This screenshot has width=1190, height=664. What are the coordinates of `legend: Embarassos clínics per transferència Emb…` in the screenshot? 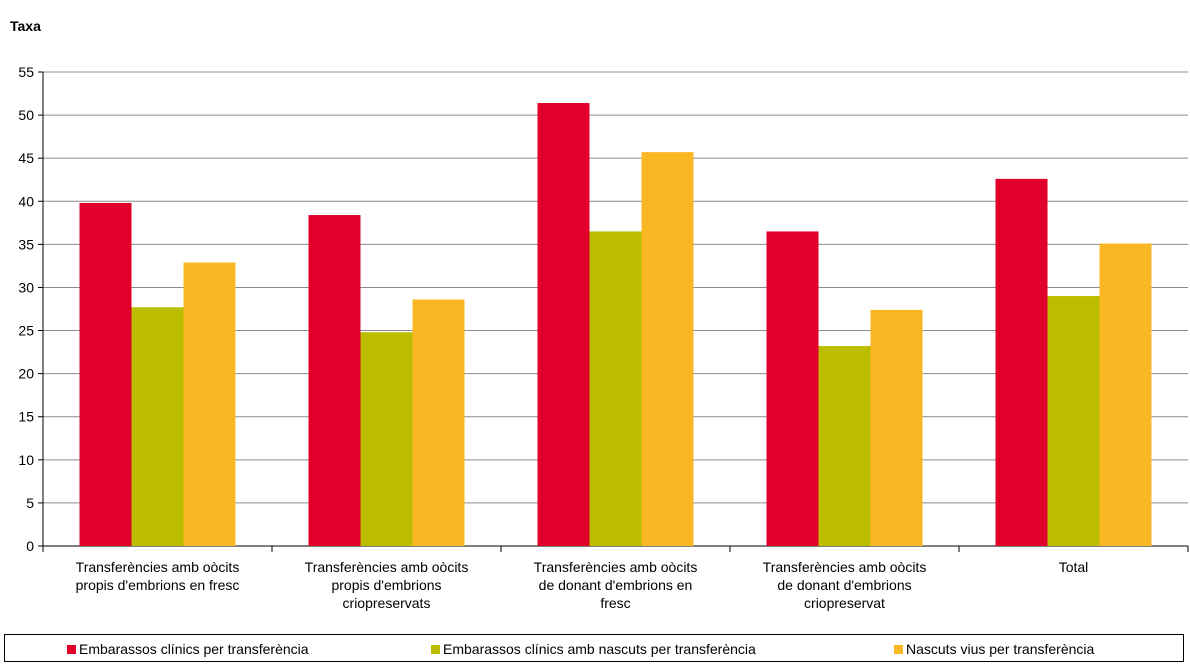 It's located at (594, 648).